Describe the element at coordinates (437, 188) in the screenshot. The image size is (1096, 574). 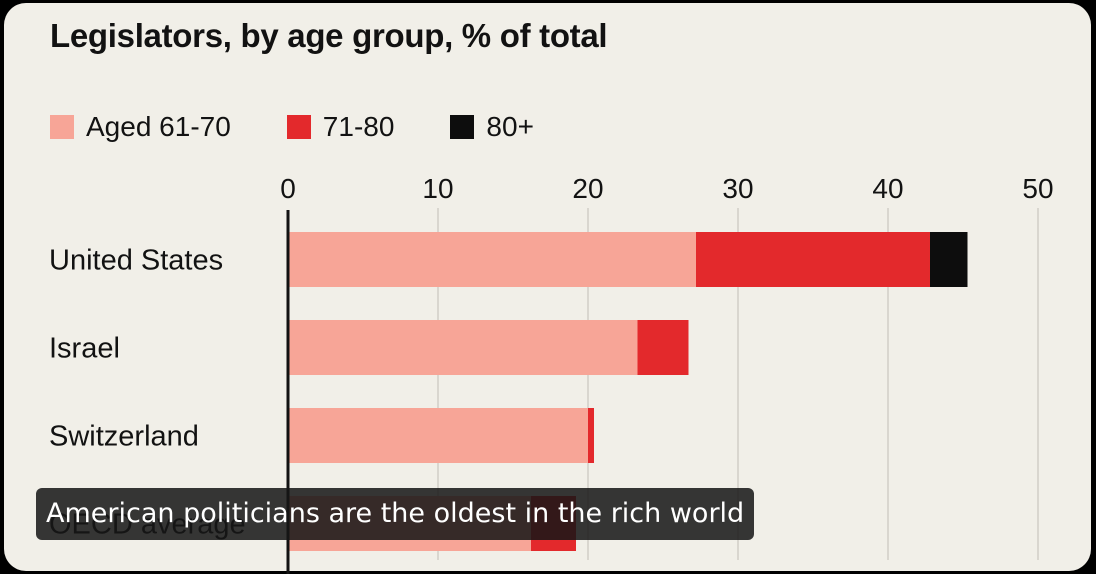
I see `x-tick-label-10: 10` at that location.